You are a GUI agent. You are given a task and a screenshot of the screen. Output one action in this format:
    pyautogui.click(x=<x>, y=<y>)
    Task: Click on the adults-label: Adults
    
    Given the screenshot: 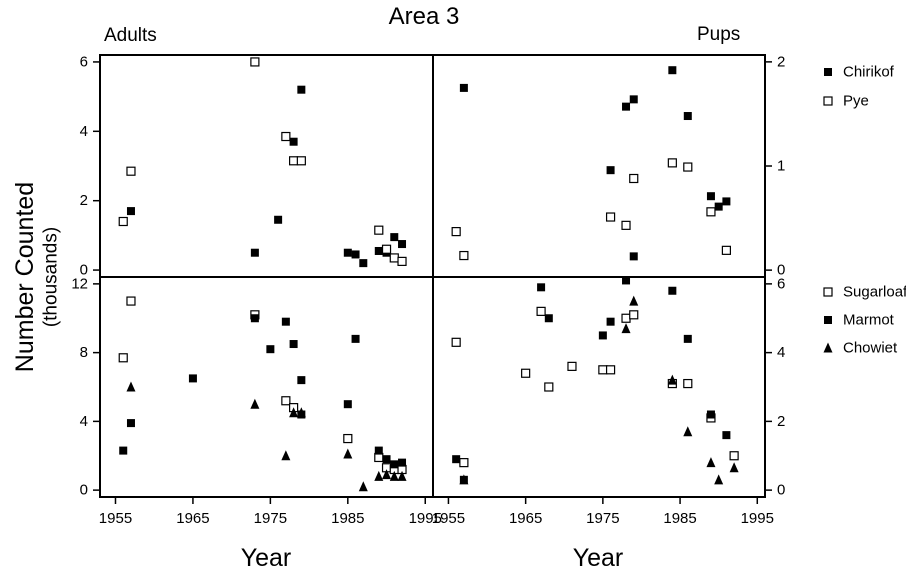 What is the action you would take?
    pyautogui.click(x=130, y=35)
    